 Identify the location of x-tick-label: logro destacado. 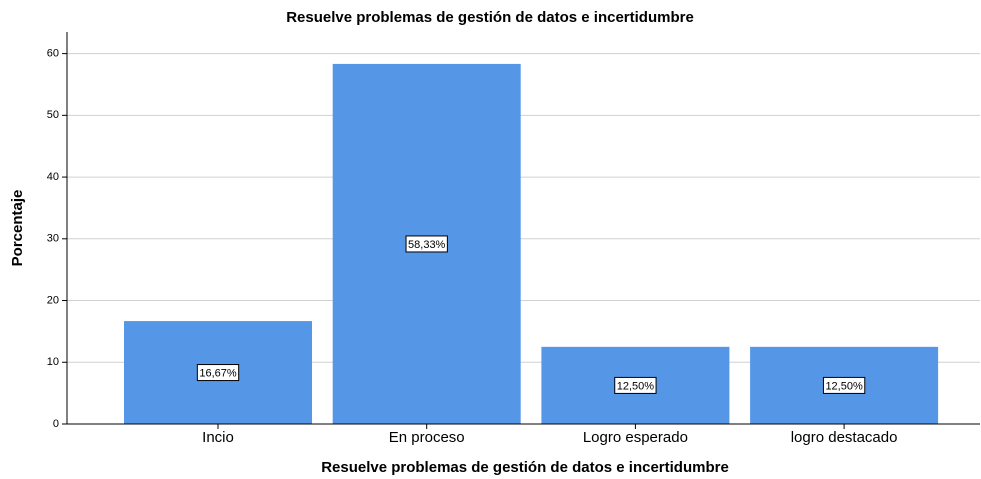
(844, 437).